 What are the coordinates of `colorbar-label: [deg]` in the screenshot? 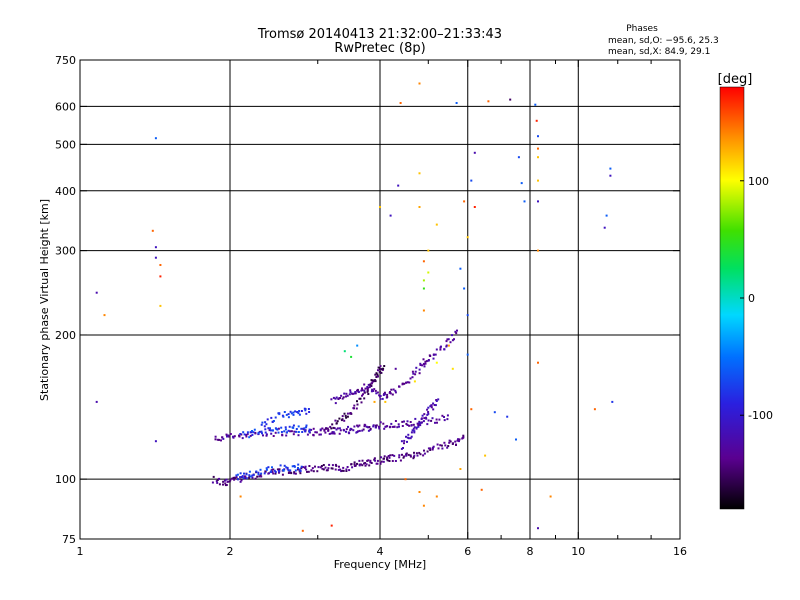 It's located at (735, 79).